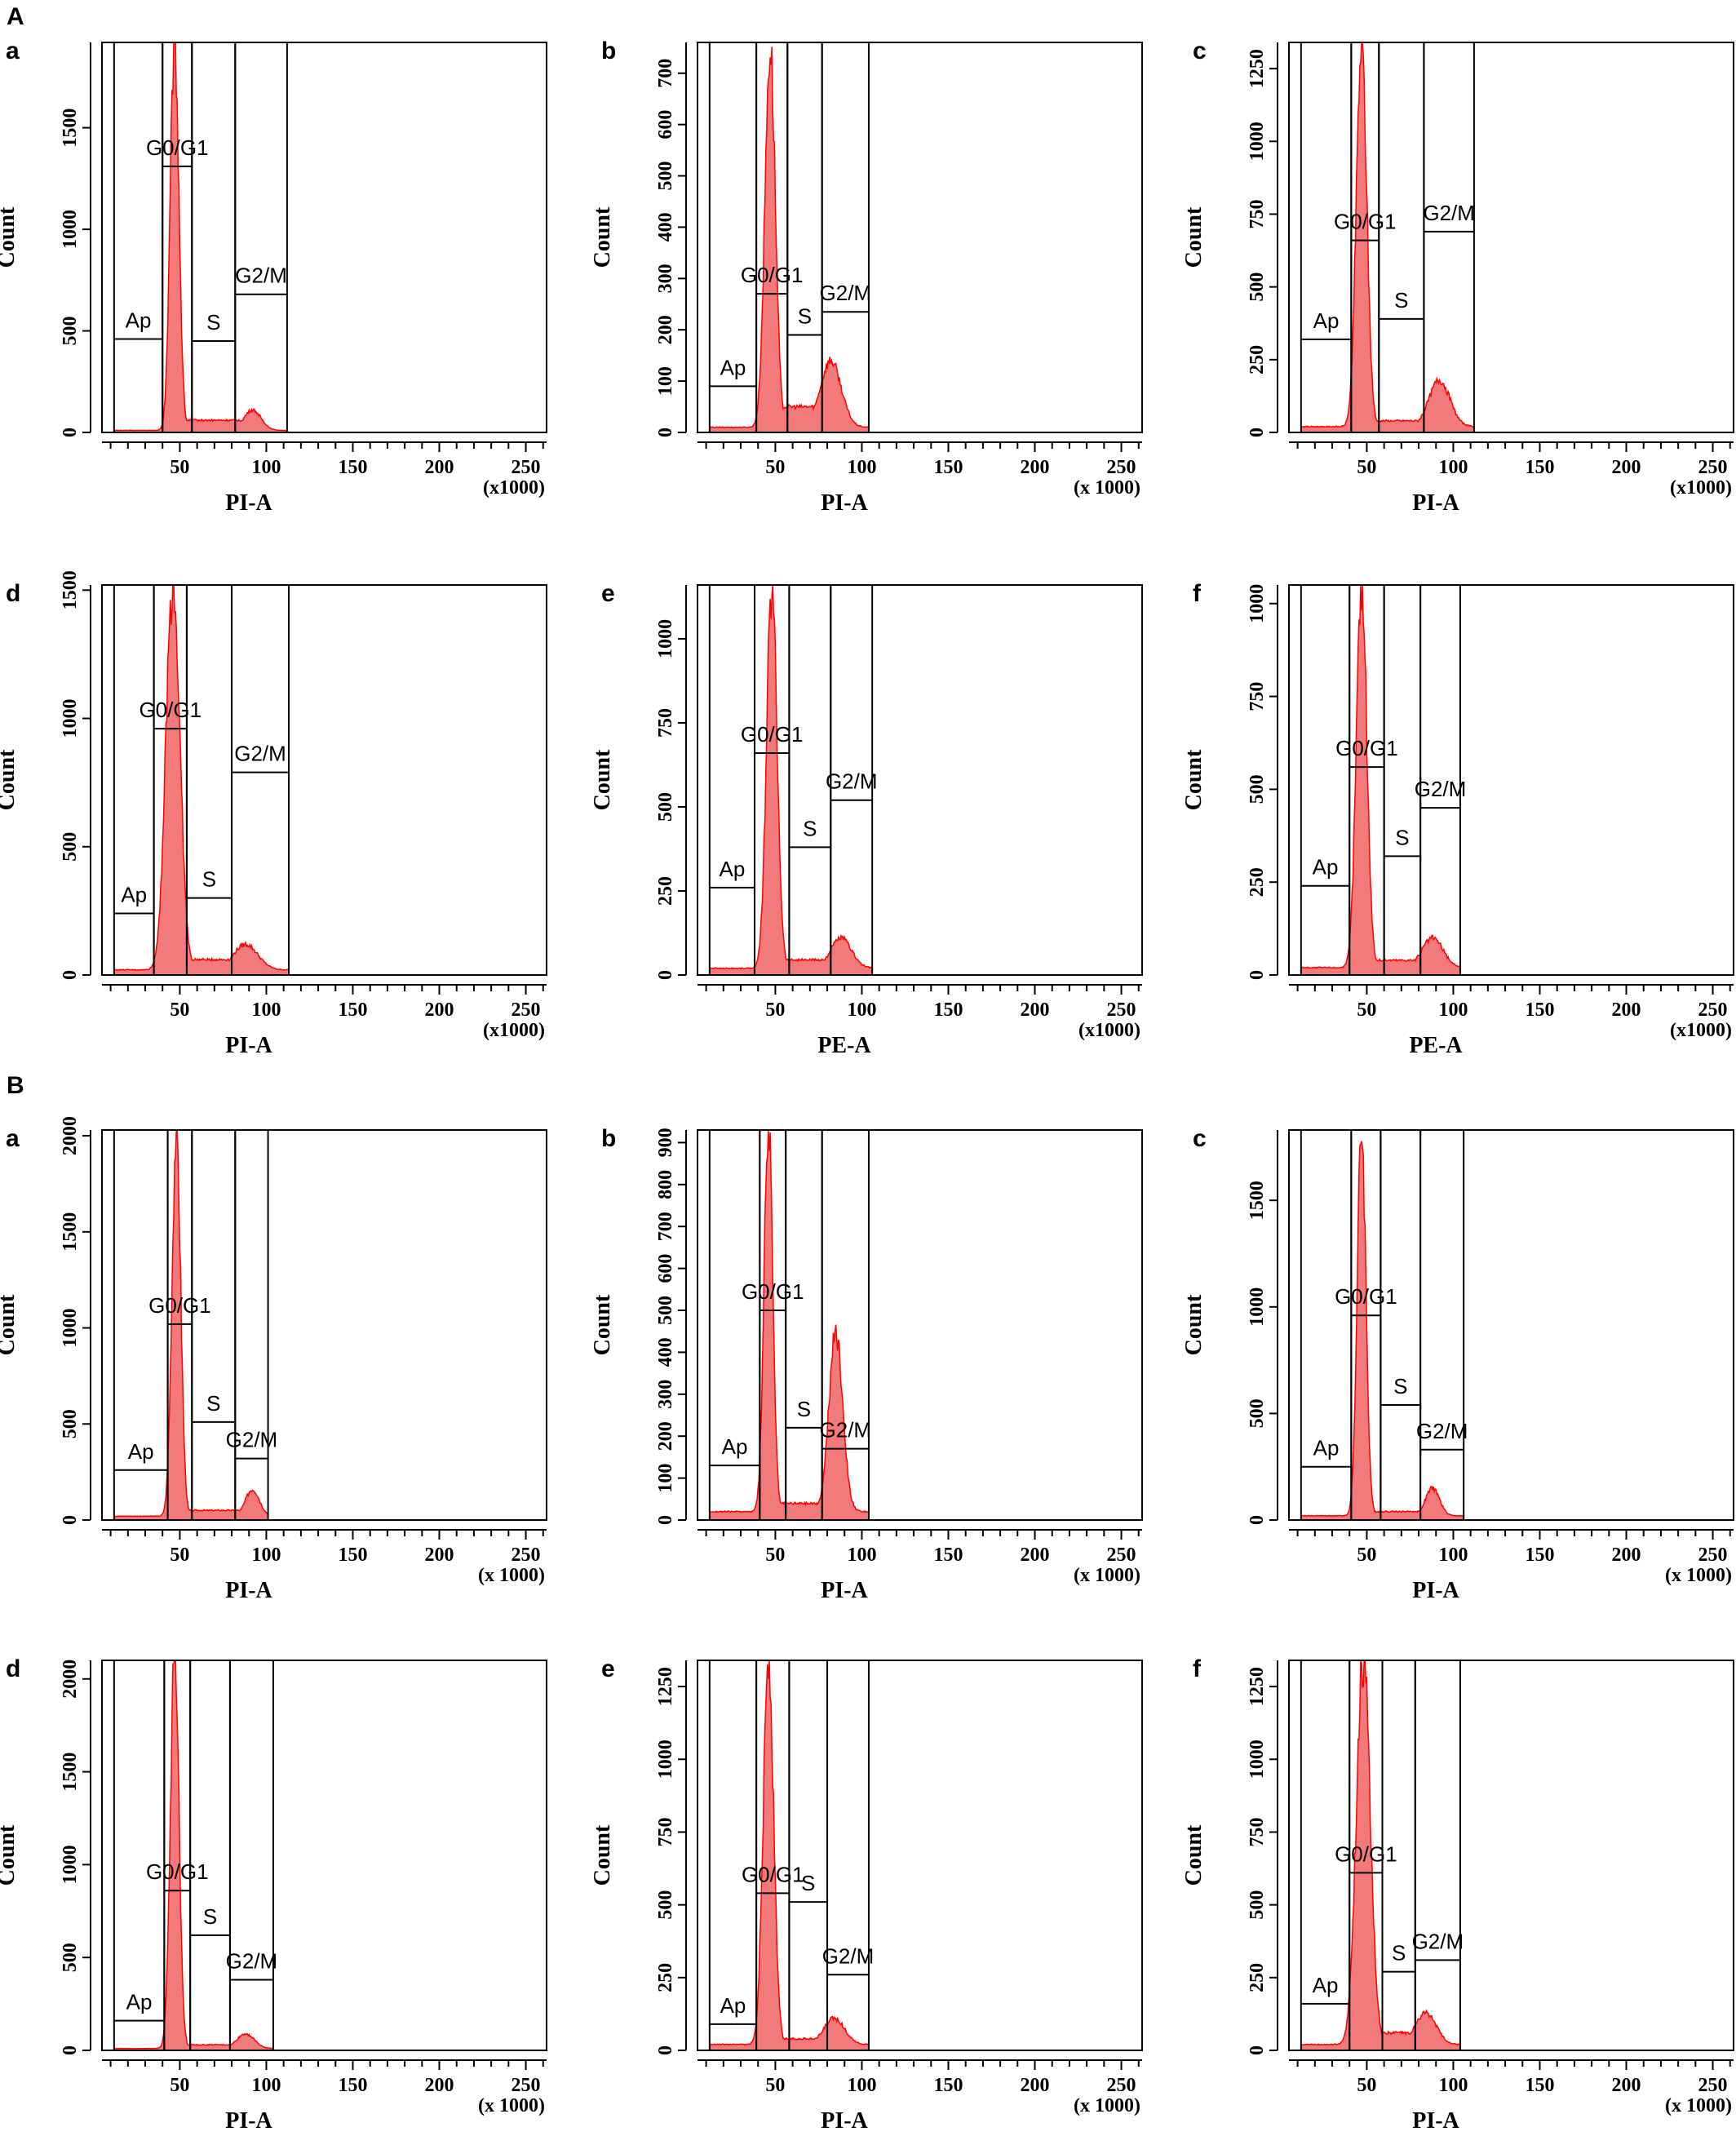 The image size is (1736, 2145). What do you see at coordinates (13, 1668) in the screenshot?
I see `panel-letter: d` at bounding box center [13, 1668].